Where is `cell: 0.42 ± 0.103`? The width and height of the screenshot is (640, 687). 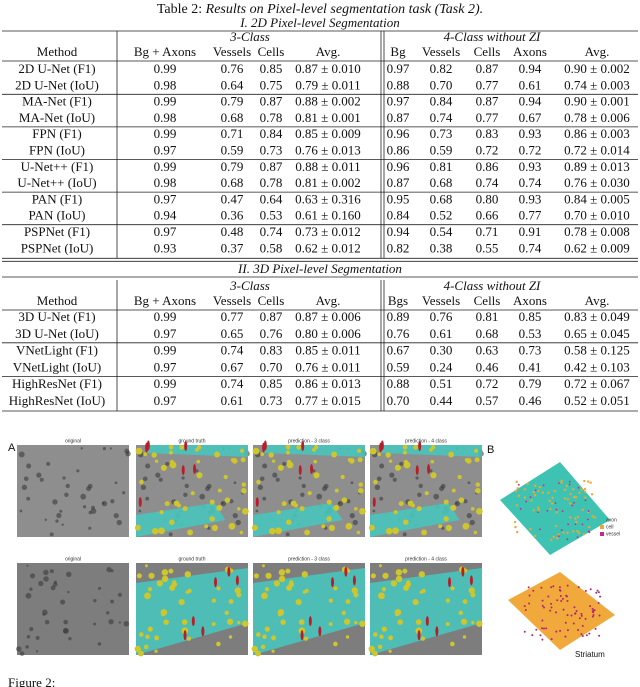
cell: 0.42 ± 0.103 is located at coordinates (597, 366).